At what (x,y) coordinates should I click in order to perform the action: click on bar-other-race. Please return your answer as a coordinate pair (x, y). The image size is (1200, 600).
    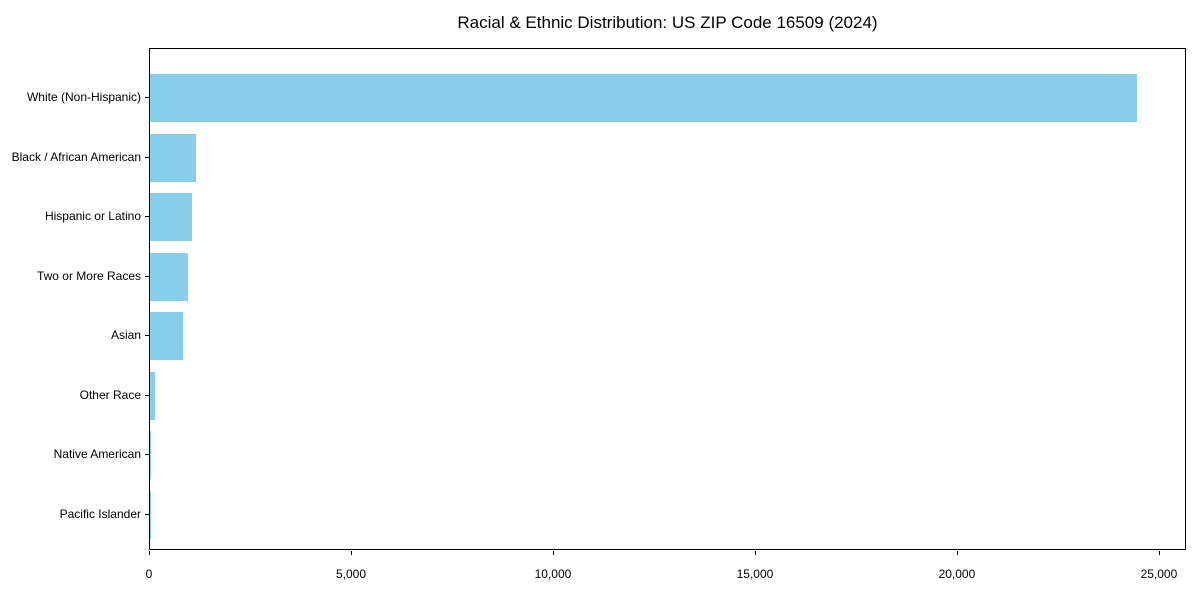
    Looking at the image, I should click on (152, 395).